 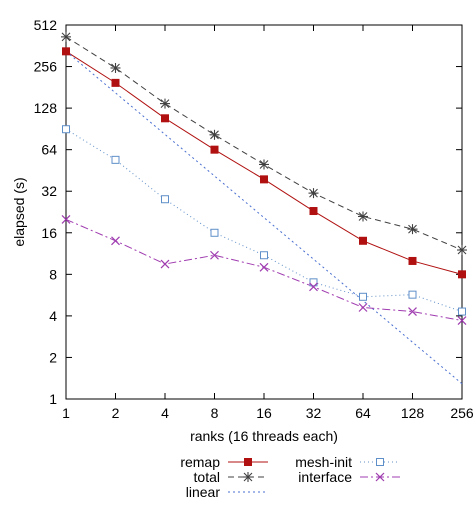 I want to click on y-tick-label: 8, so click(x=53, y=274).